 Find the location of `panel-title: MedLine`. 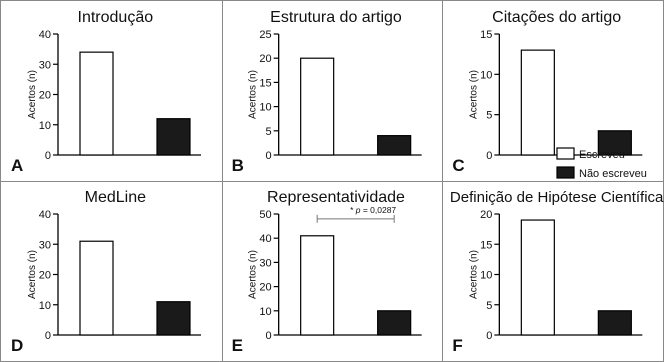

panel-title: MedLine is located at coordinates (115, 197).